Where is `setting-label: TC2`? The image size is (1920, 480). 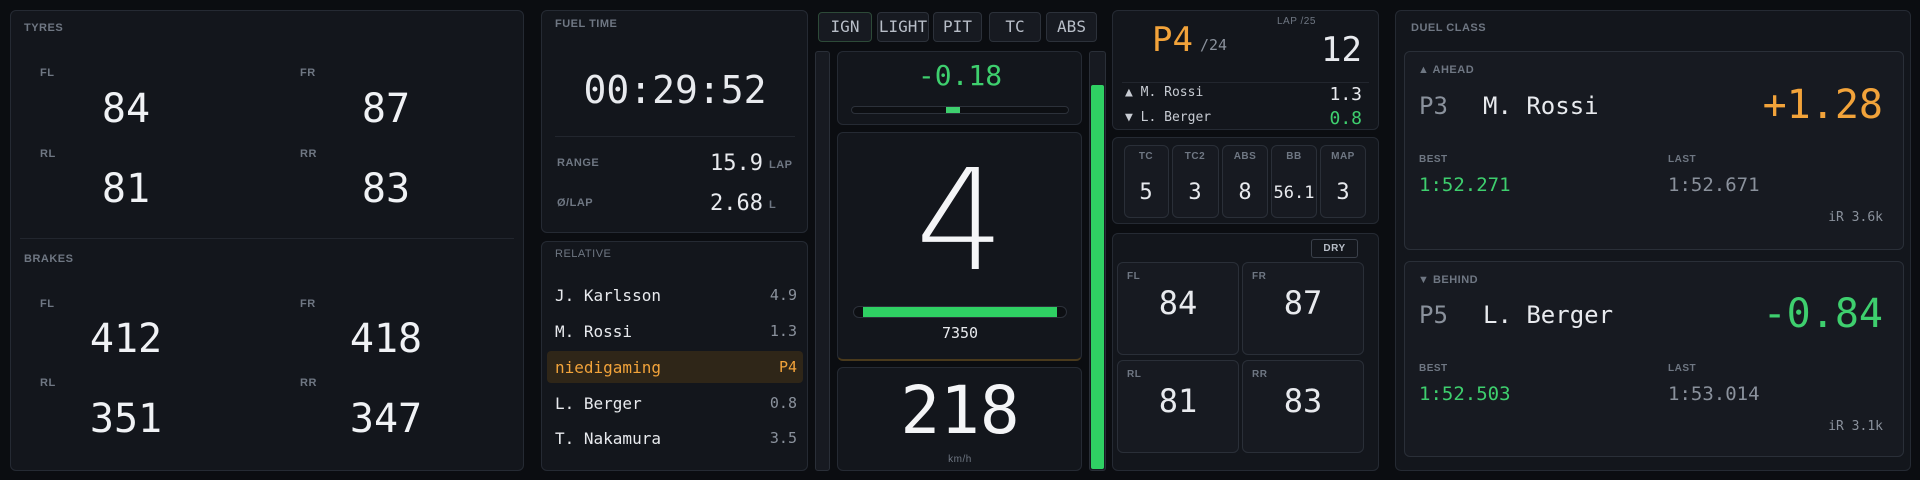 setting-label: TC2 is located at coordinates (1195, 156).